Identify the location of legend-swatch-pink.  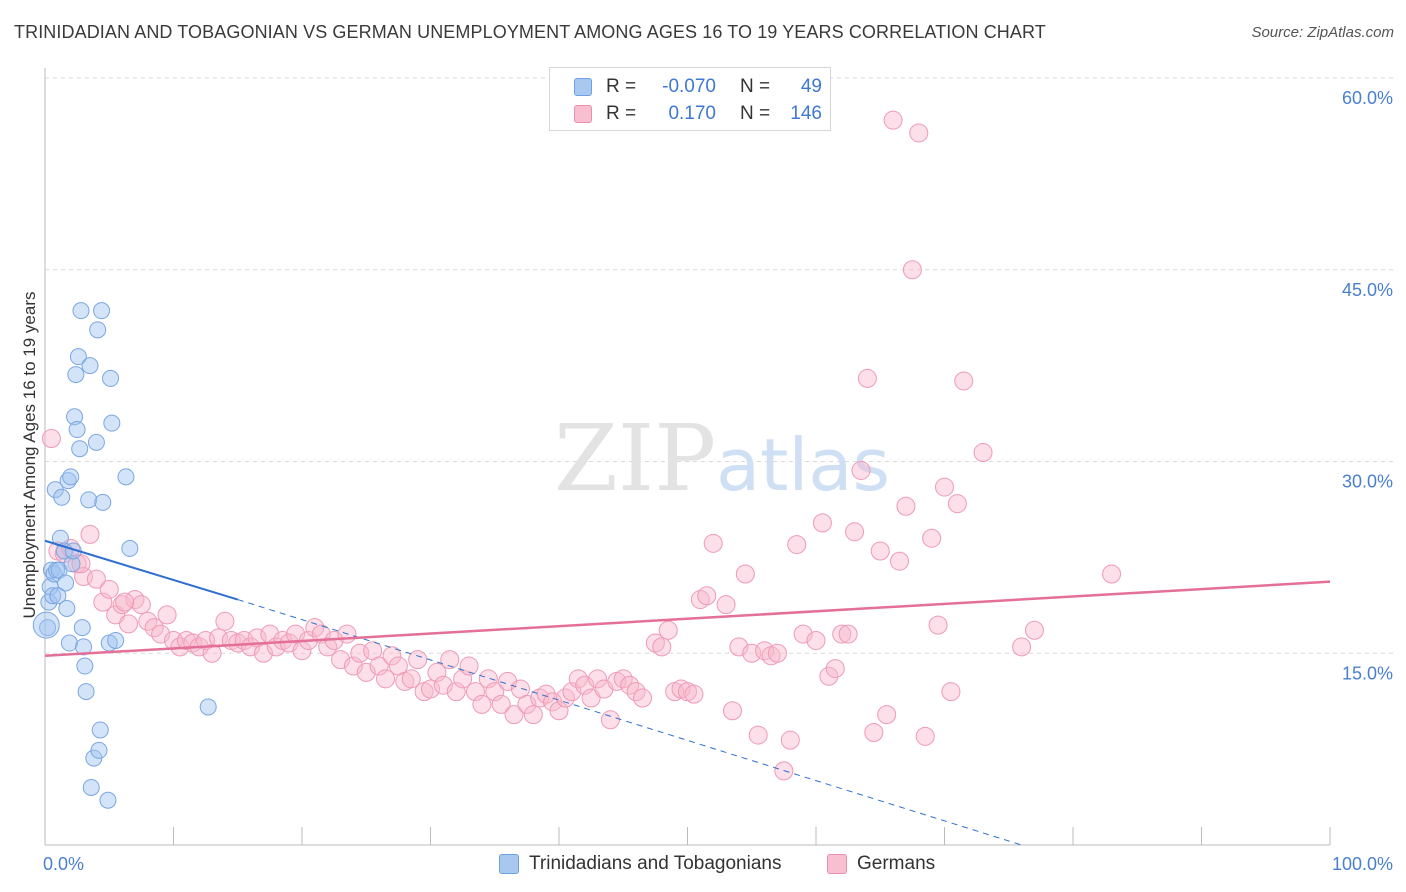
(583, 114).